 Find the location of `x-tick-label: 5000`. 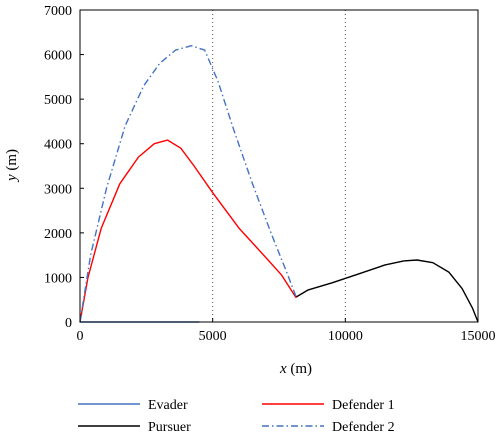

x-tick-label: 5000 is located at coordinates (213, 336).